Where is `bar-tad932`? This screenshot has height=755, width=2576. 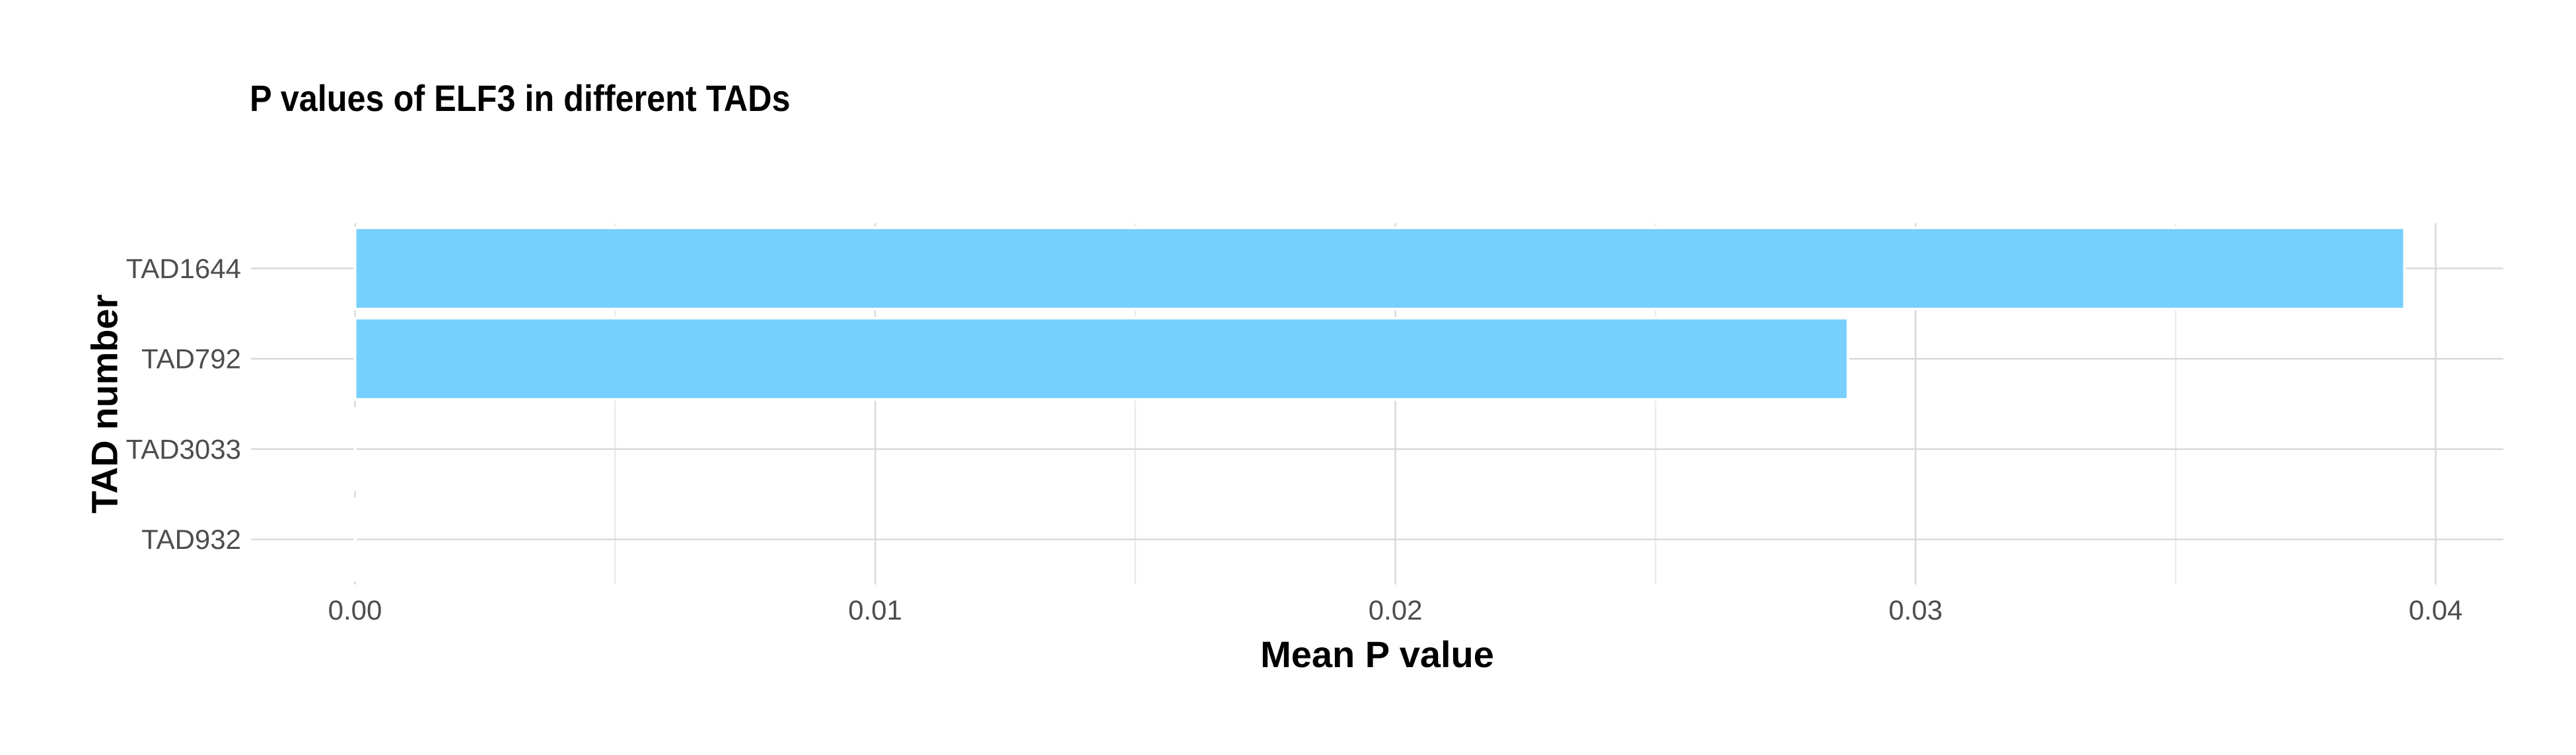
bar-tad932 is located at coordinates (355, 539).